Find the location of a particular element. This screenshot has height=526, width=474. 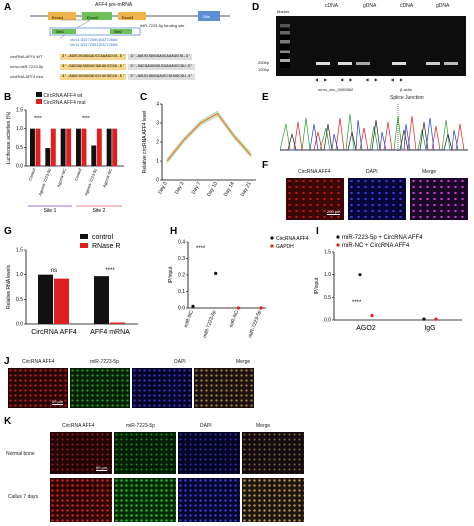

k-image-normal-merge is located at coordinates (273, 453).